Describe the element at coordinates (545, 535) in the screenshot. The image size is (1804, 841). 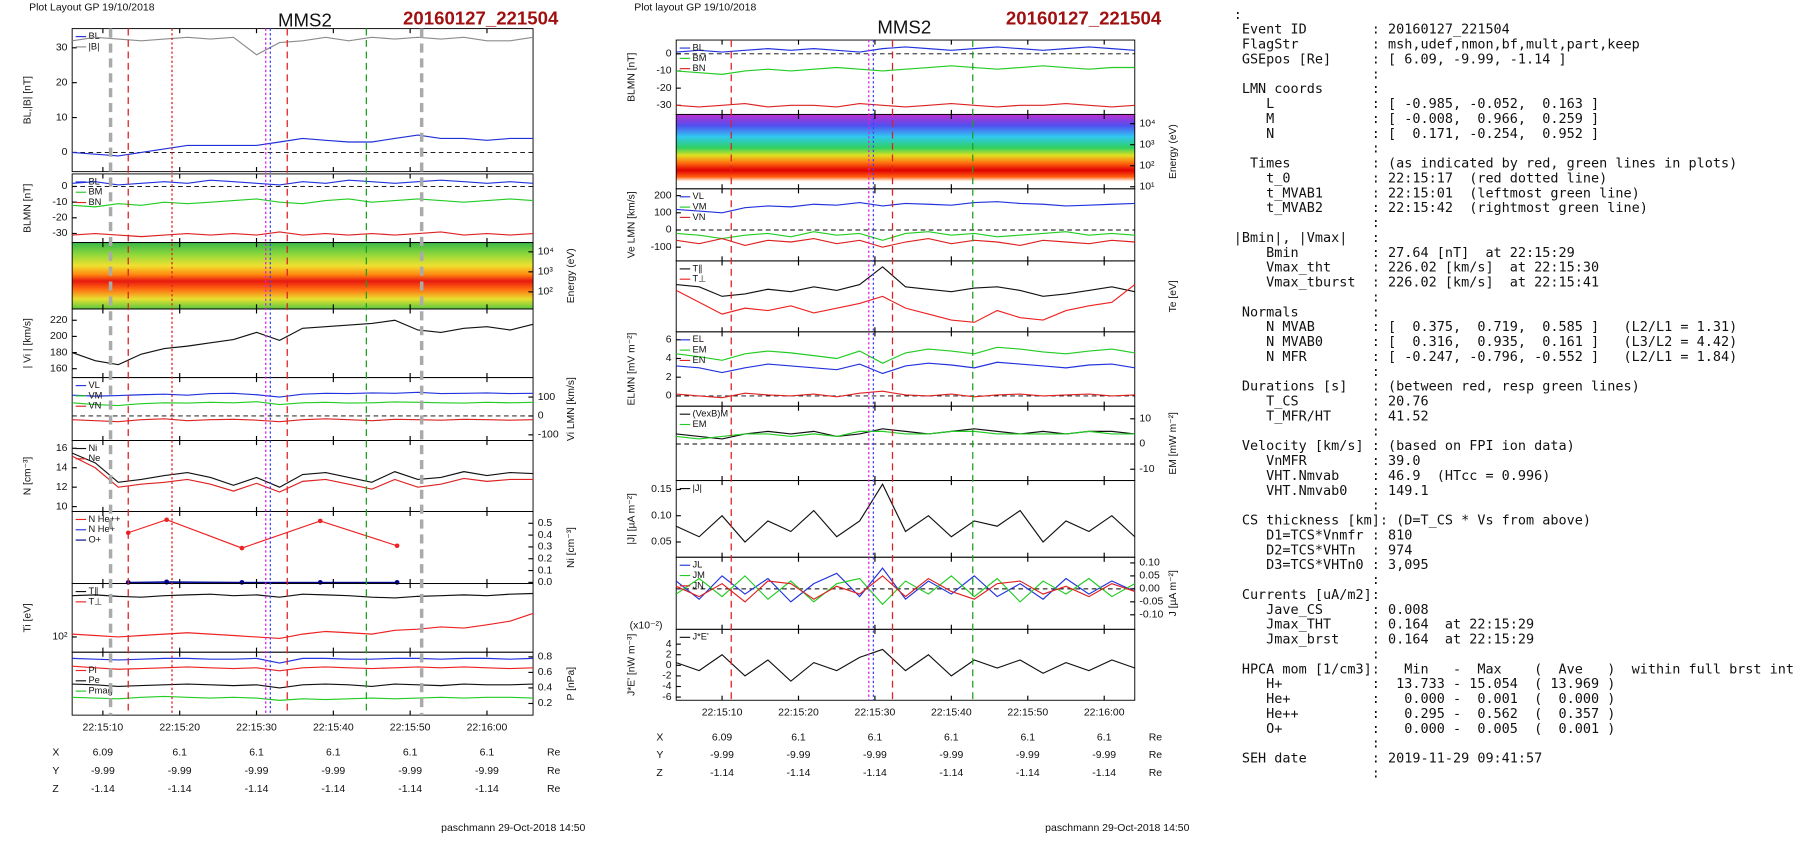
I see `y-tick-label: 0.4` at that location.